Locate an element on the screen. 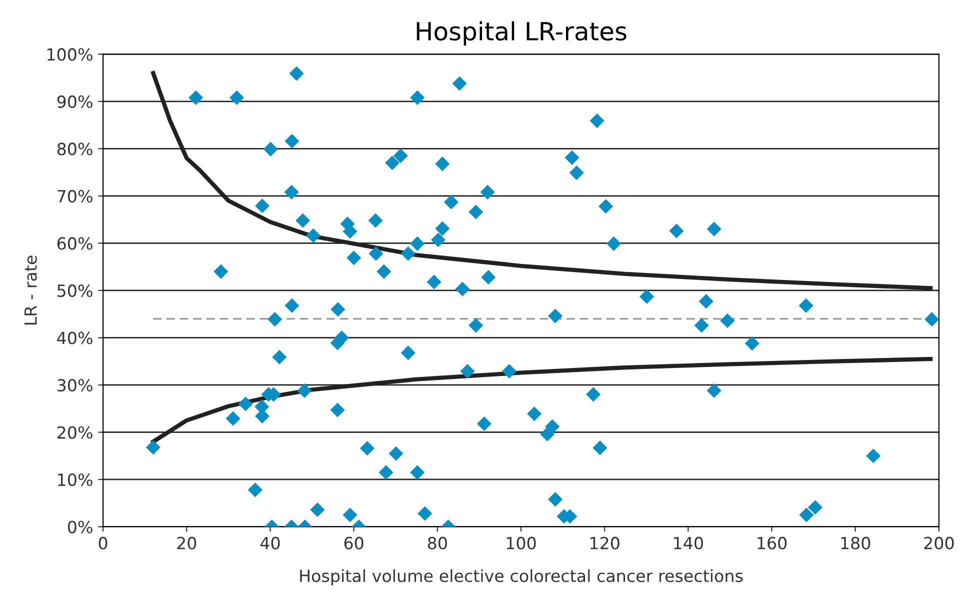 This screenshot has height=602, width=963. x-tick-label: 200 is located at coordinates (939, 543).